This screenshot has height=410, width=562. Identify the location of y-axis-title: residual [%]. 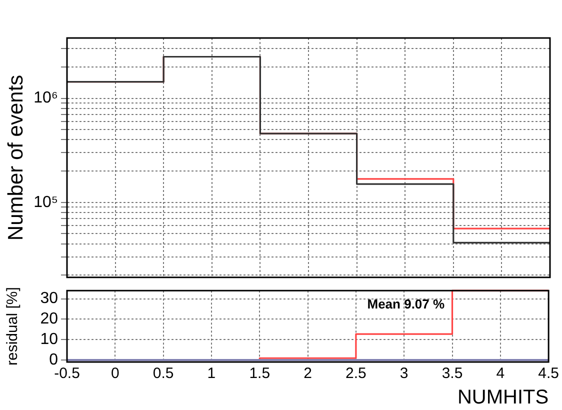
(13, 326).